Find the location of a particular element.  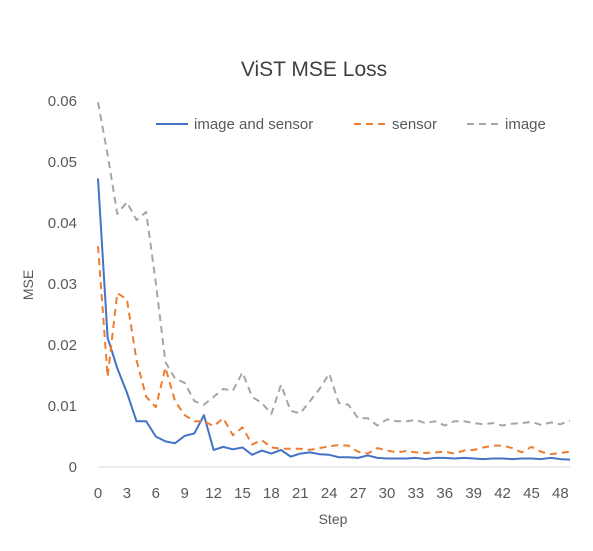

x-tick-label: 6 is located at coordinates (156, 493).